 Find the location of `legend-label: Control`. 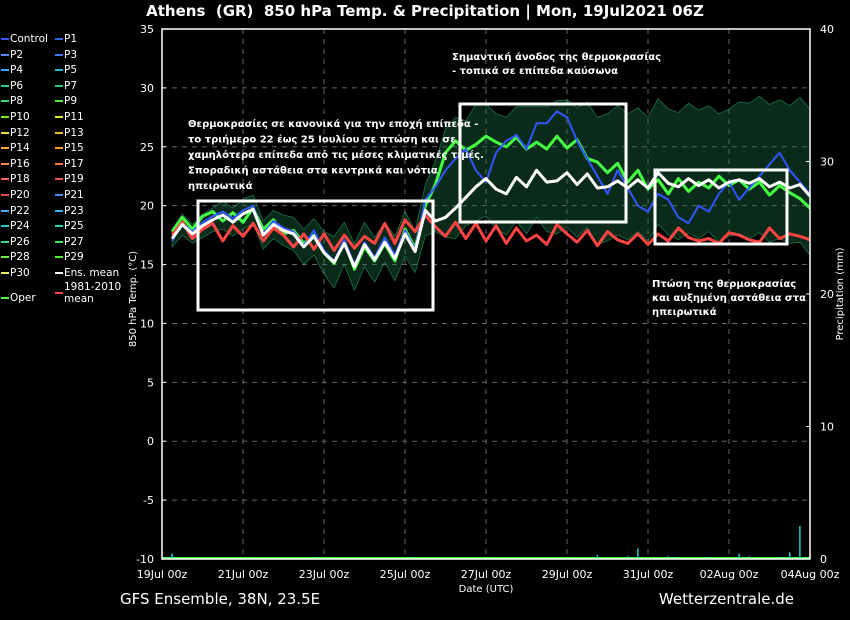

legend-label: Control is located at coordinates (29, 39).